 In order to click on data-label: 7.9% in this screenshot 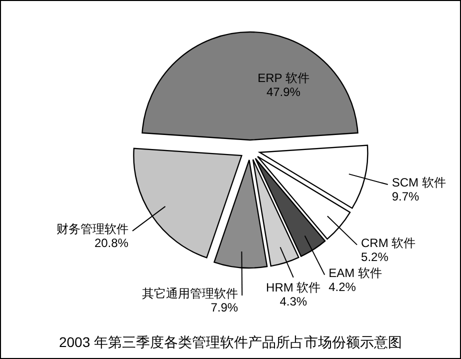, I will do `click(224, 307)`.